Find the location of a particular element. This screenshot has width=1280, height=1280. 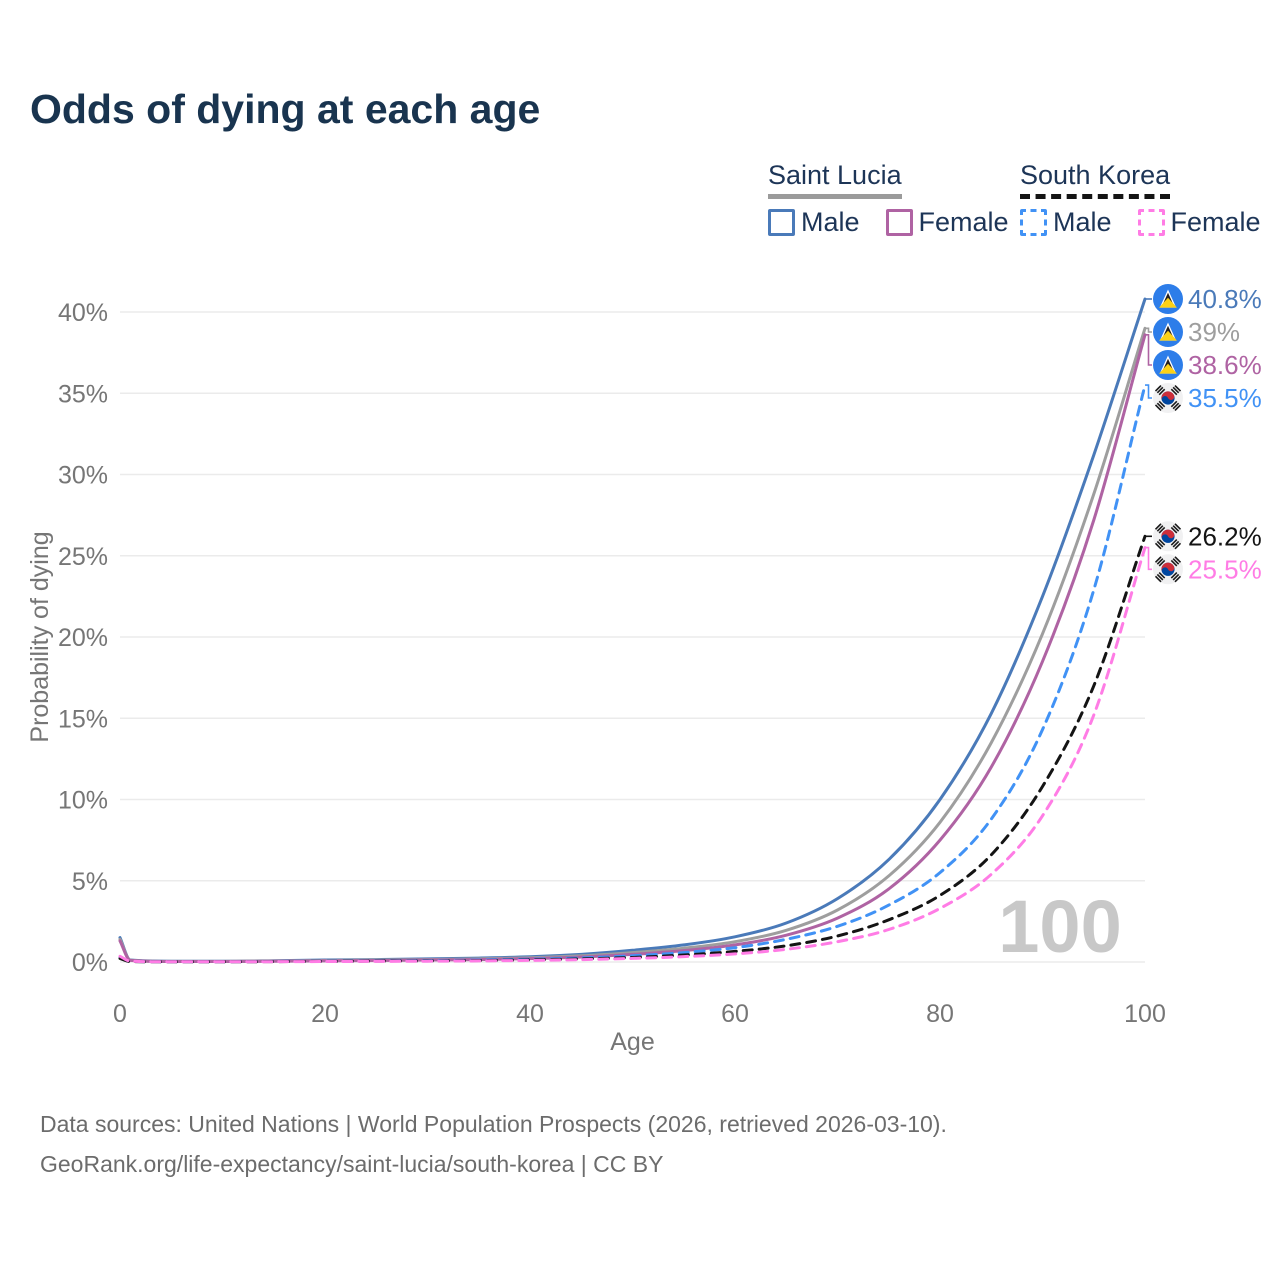

legend-group-south-korea: South Korea Male Female is located at coordinates (1140, 199).